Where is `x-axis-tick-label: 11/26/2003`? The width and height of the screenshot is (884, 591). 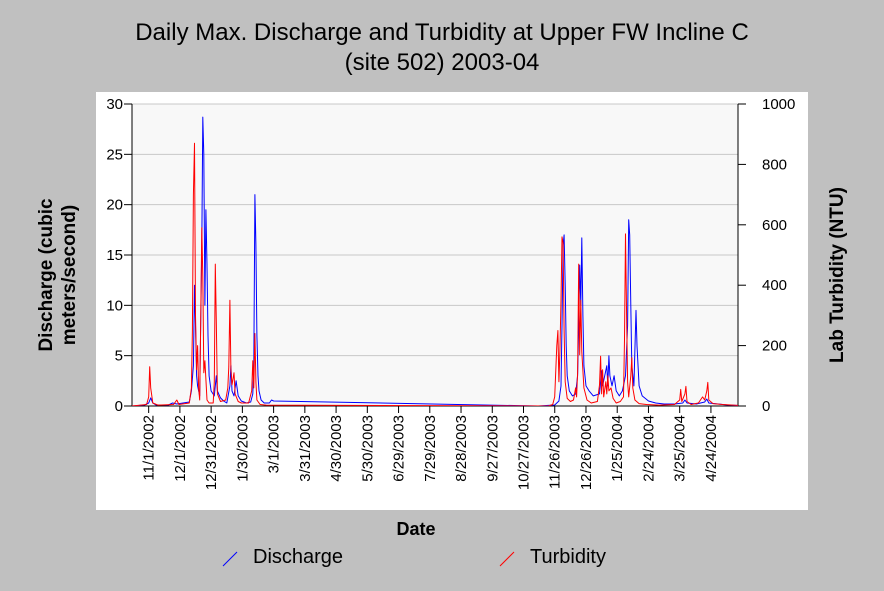 x-axis-tick-label: 11/26/2003 is located at coordinates (555, 452).